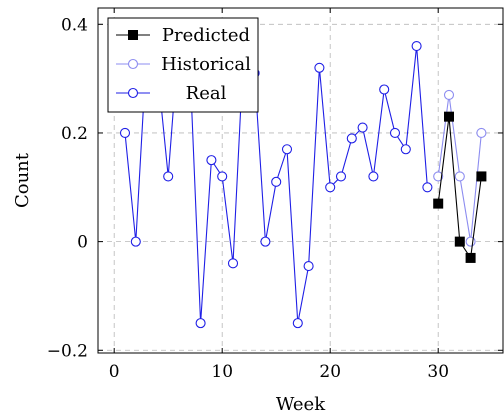  What do you see at coordinates (74, 134) in the screenshot?
I see `y-tick-label: 0.2` at bounding box center [74, 134].